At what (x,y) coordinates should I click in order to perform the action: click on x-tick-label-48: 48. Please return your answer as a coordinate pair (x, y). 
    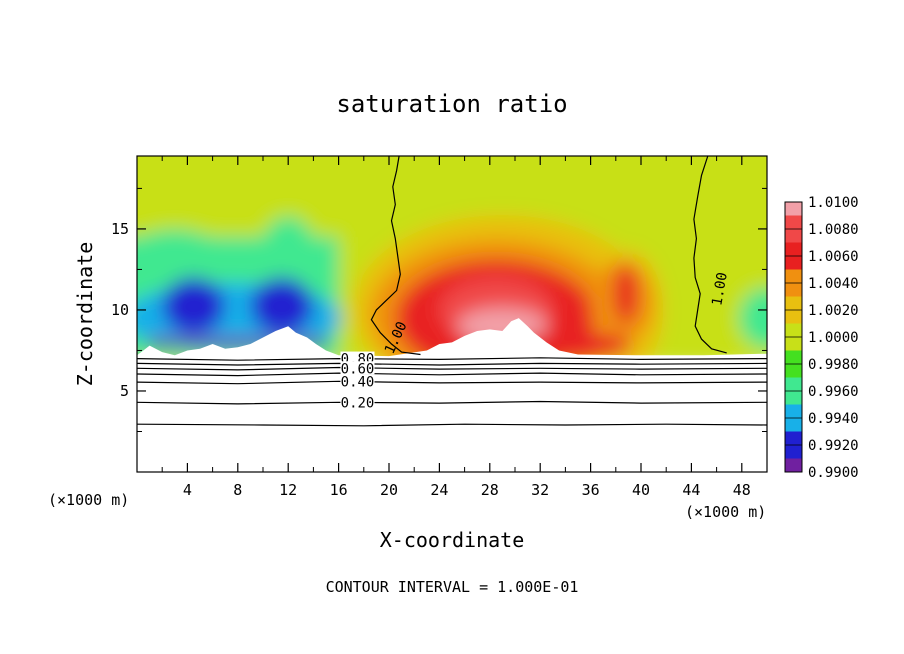
    Looking at the image, I should click on (742, 490).